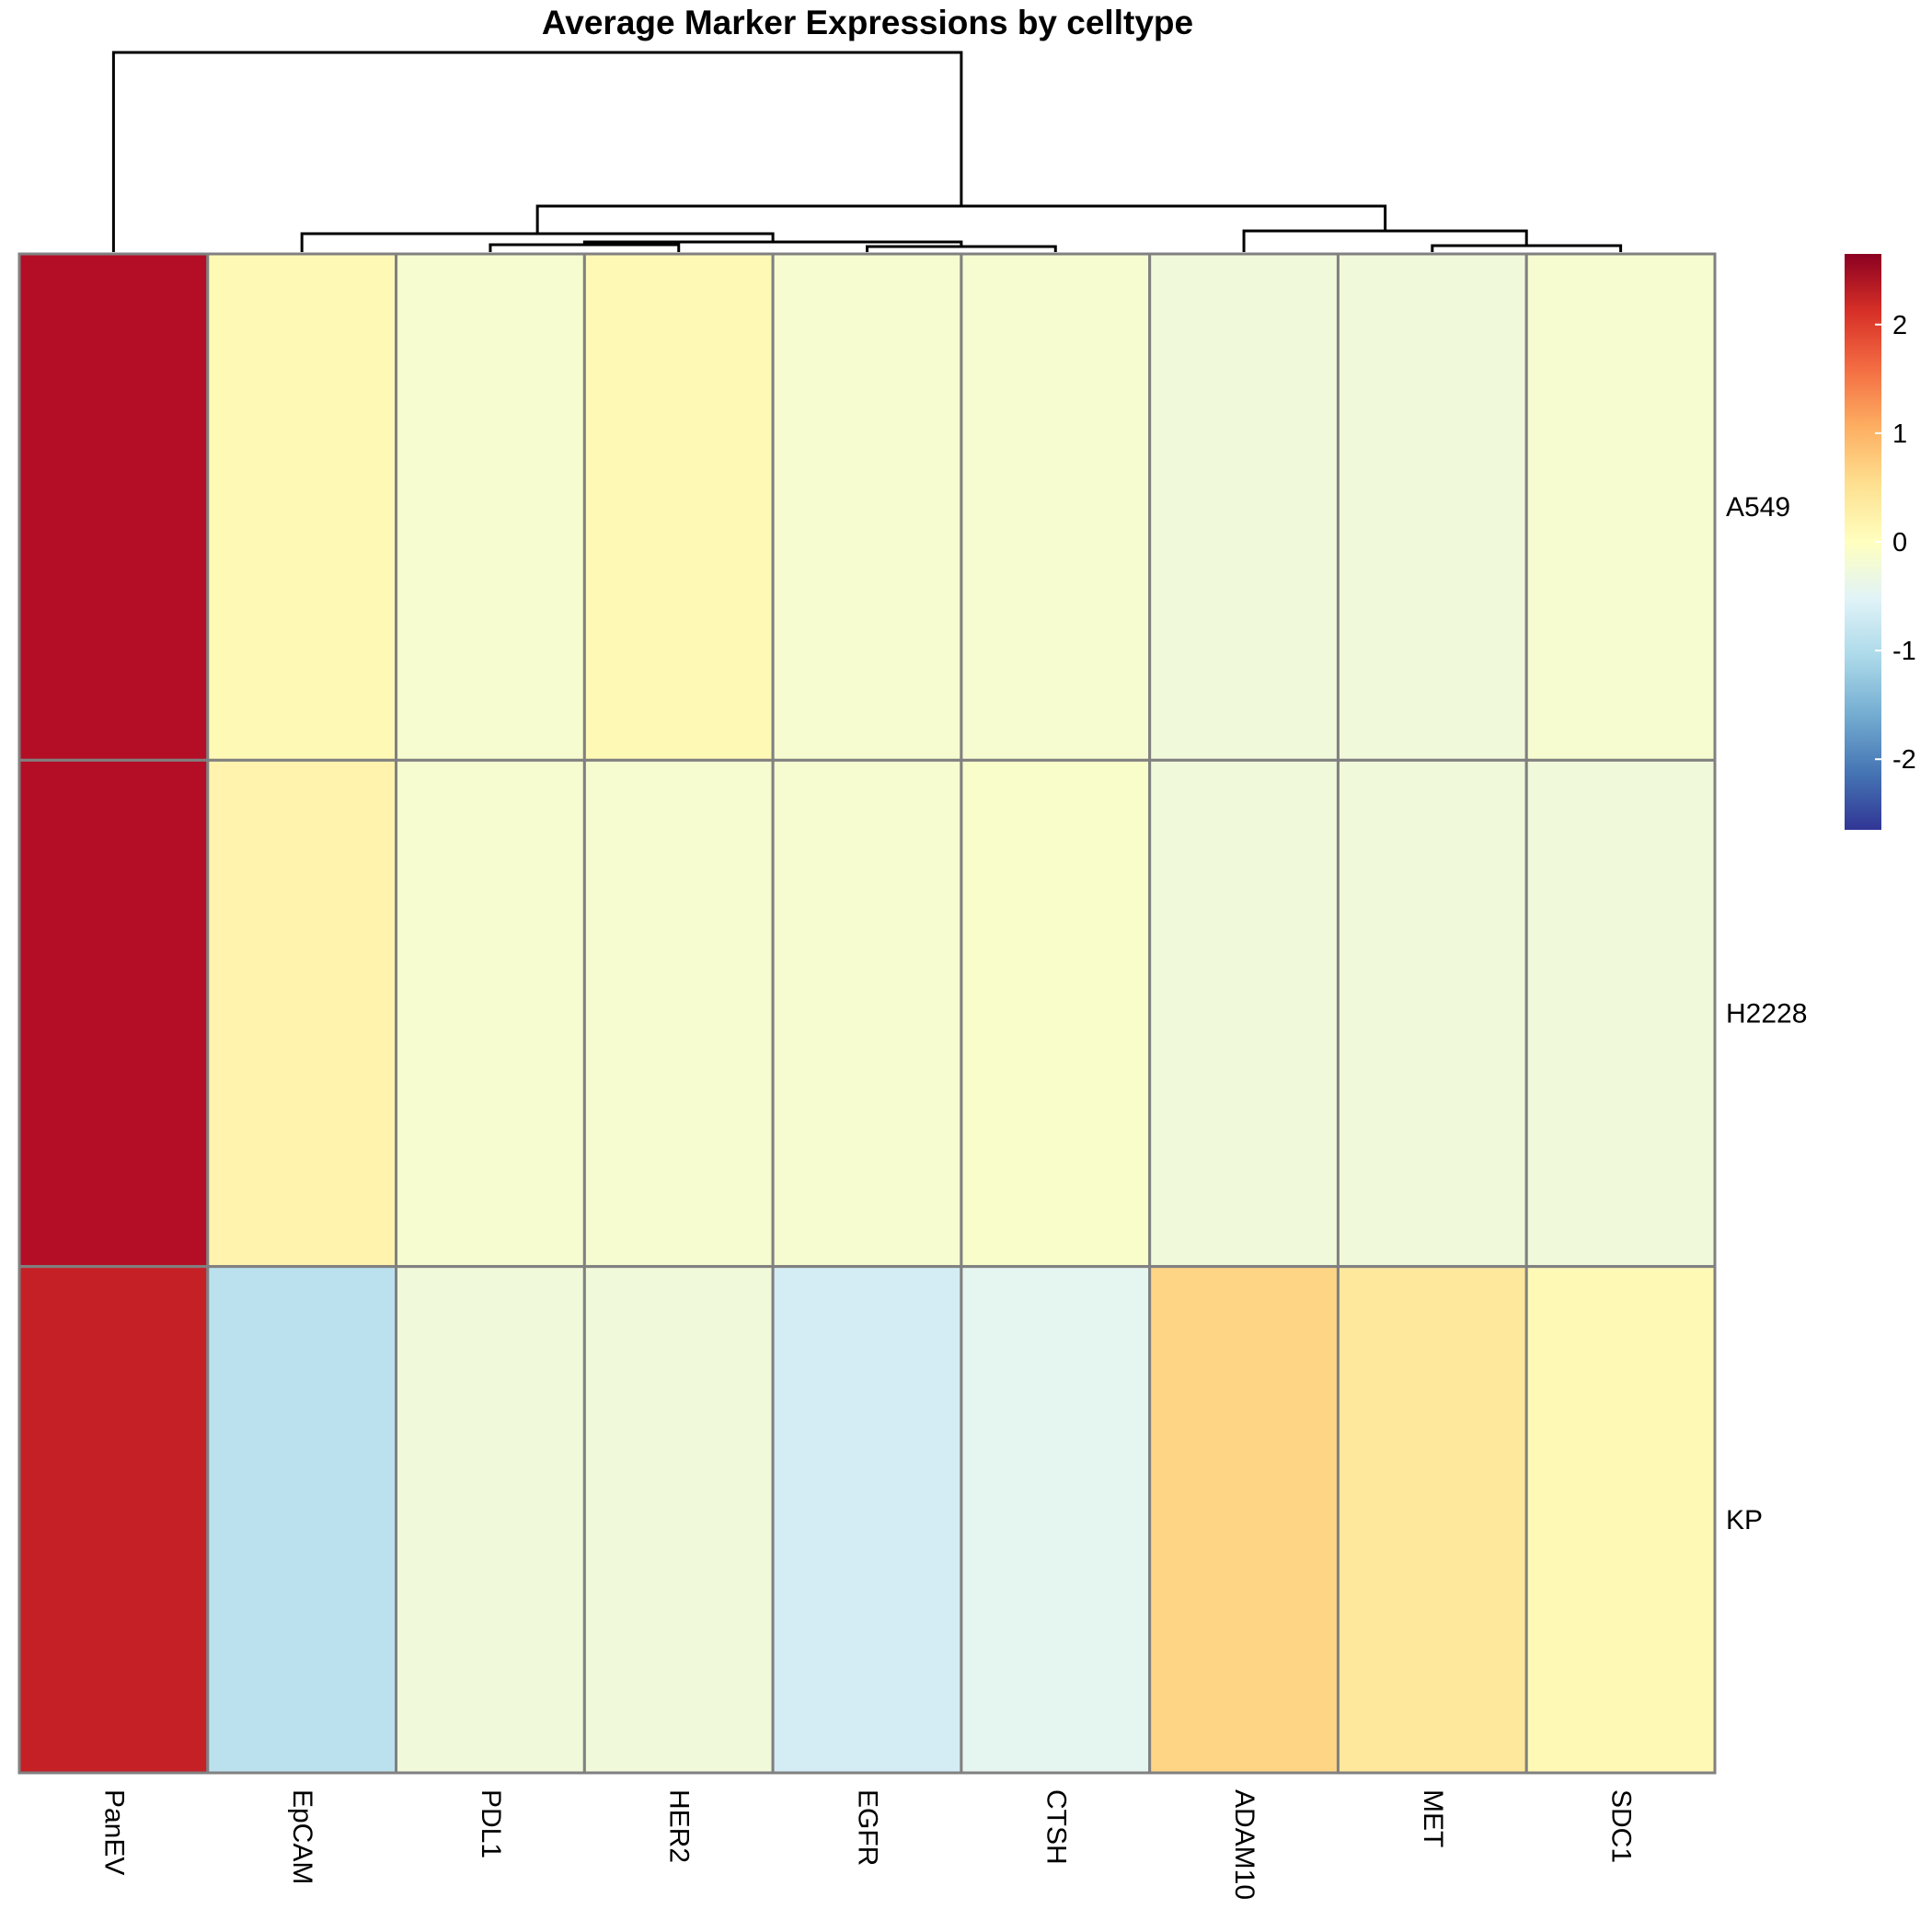 This screenshot has height=1932, width=1932. Describe the element at coordinates (1744, 1520) in the screenshot. I see `row-label: KP` at that location.